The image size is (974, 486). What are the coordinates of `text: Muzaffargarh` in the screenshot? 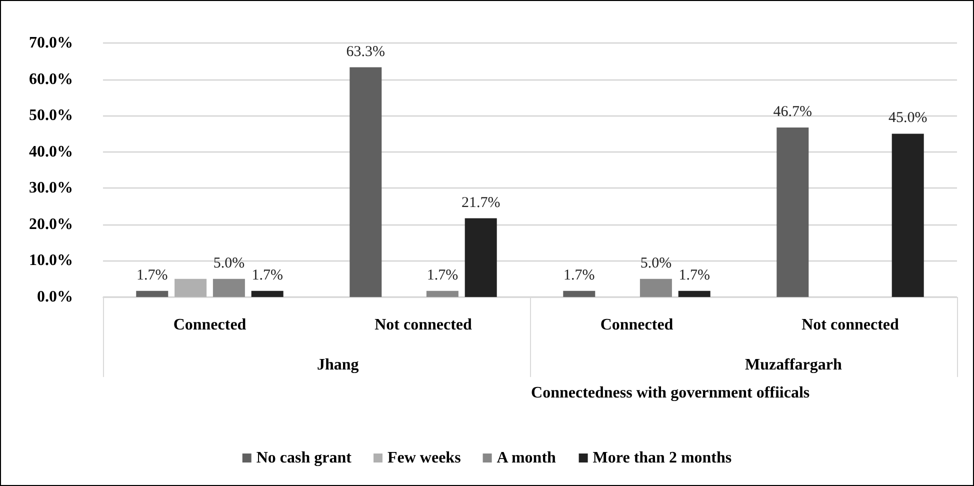 It's located at (793, 365).